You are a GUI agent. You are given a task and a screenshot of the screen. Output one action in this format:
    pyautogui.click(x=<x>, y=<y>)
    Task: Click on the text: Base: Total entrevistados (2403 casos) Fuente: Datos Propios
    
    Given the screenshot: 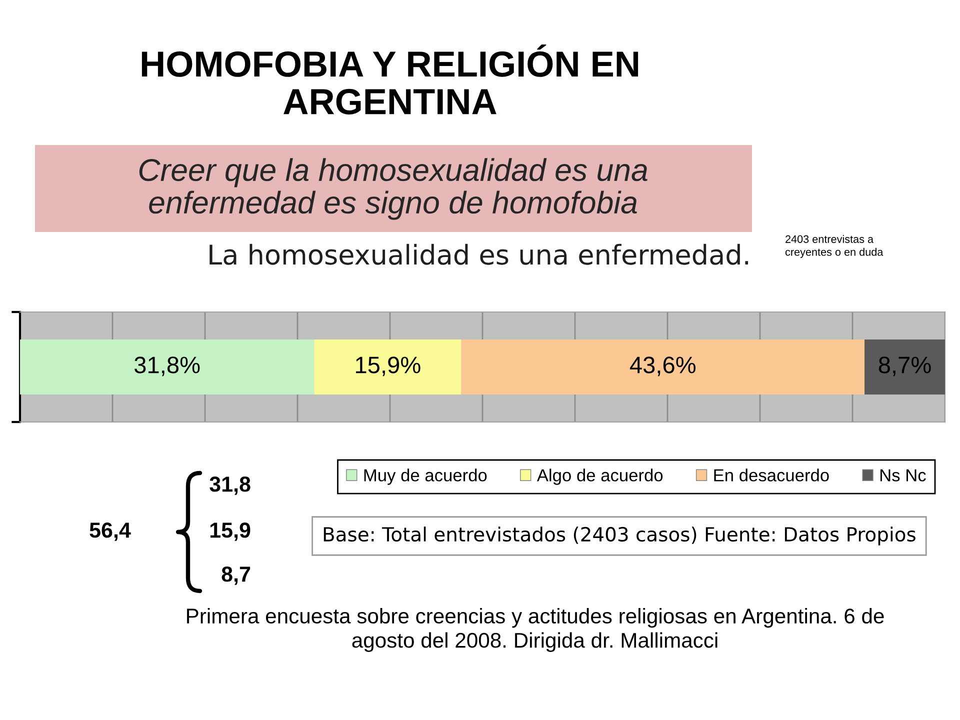 What is the action you would take?
    pyautogui.click(x=620, y=536)
    